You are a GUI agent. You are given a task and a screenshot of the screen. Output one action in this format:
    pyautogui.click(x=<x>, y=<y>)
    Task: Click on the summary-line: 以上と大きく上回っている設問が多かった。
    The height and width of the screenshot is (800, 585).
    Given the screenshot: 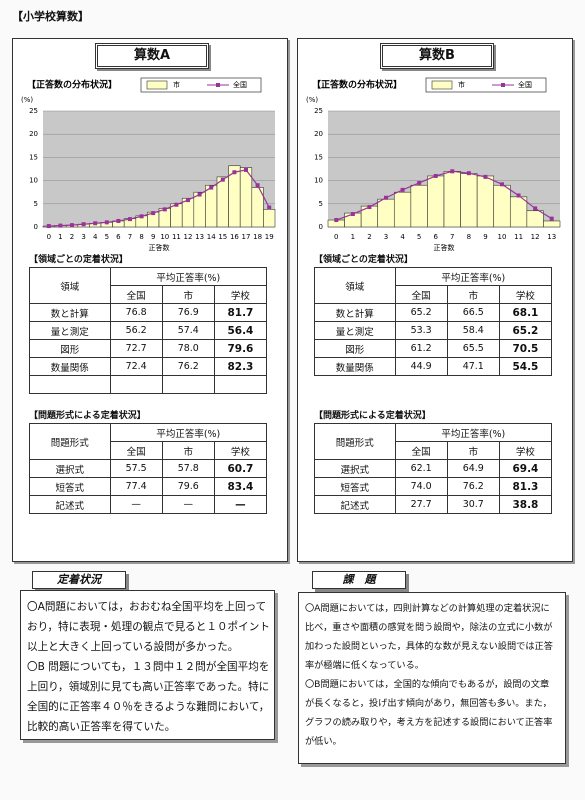 What is the action you would take?
    pyautogui.click(x=133, y=647)
    